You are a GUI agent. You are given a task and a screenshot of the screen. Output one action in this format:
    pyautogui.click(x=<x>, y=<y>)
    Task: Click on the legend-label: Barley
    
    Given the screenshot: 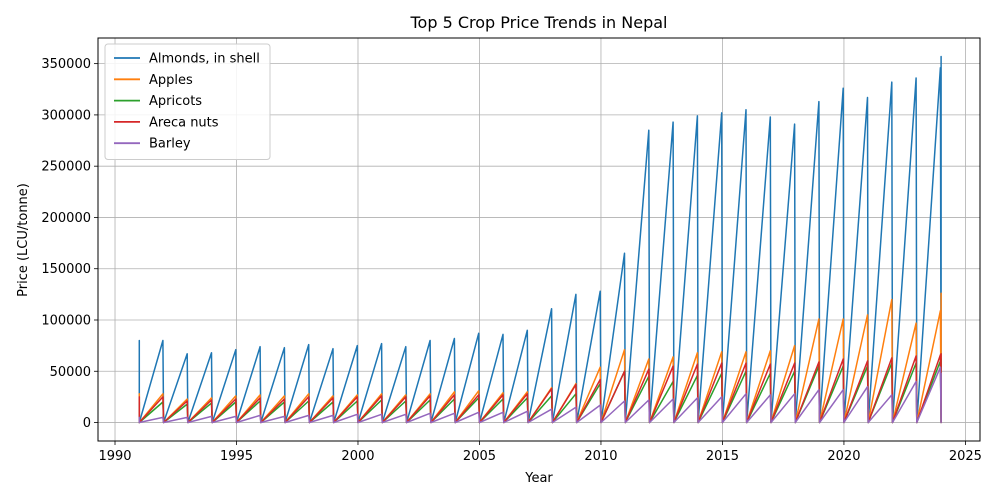 What is the action you would take?
    pyautogui.click(x=170, y=144)
    